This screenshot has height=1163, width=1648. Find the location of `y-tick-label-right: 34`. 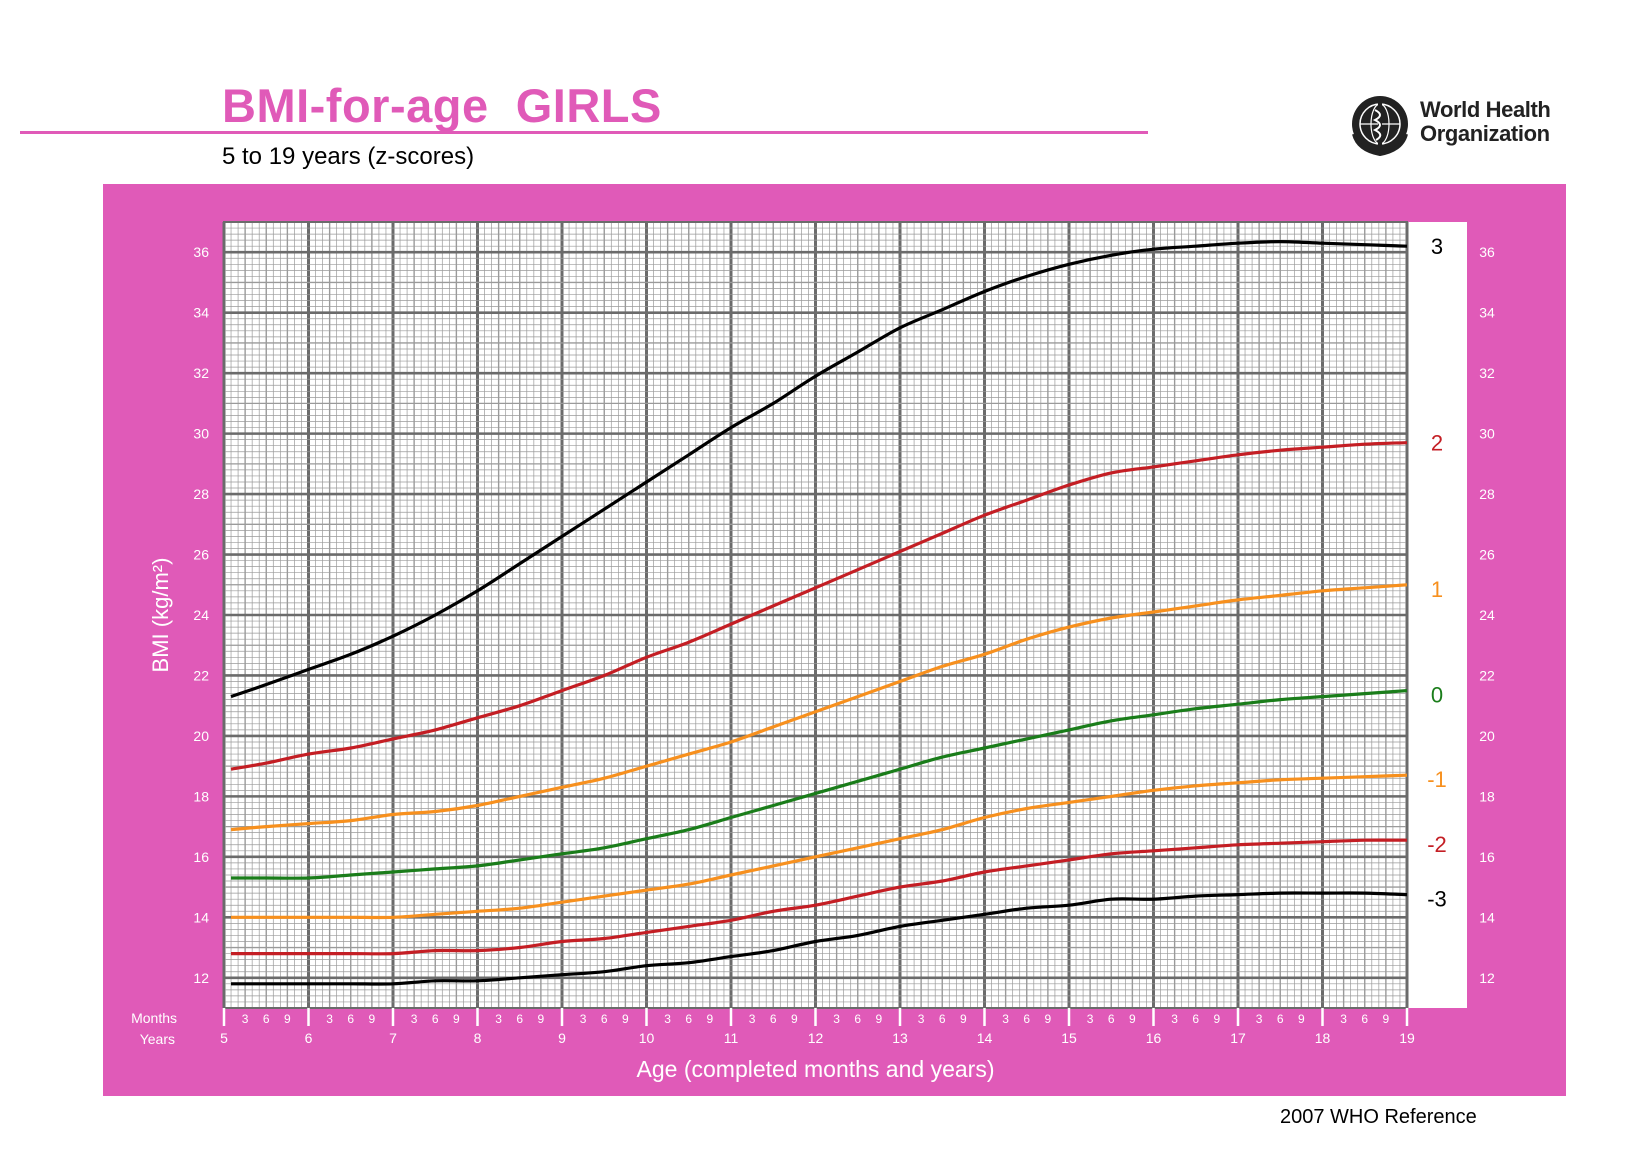

y-tick-label-right: 34 is located at coordinates (1487, 313).